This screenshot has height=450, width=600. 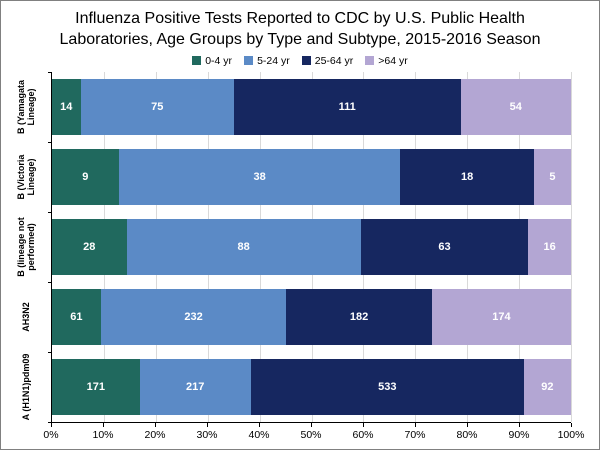 I want to click on legend-label: 25-64 yr, so click(x=334, y=60).